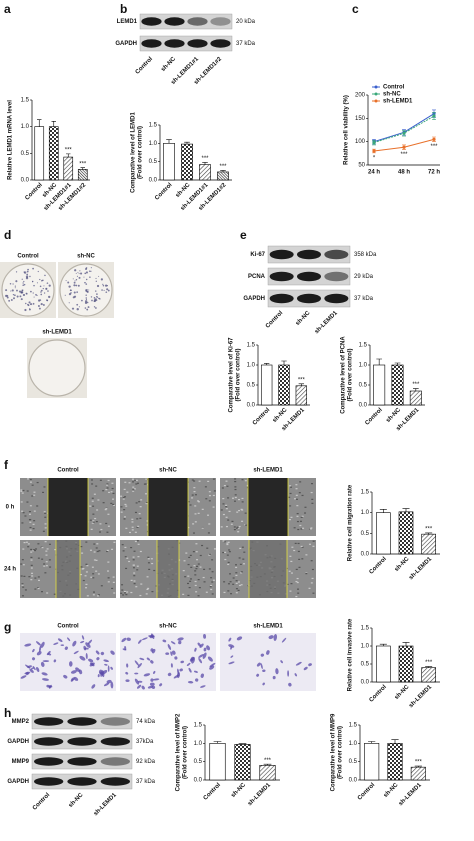 Image resolution: width=474 pixels, height=841 pixels. What do you see at coordinates (18, 742) in the screenshot?
I see `band-name: GAPDH` at bounding box center [18, 742].